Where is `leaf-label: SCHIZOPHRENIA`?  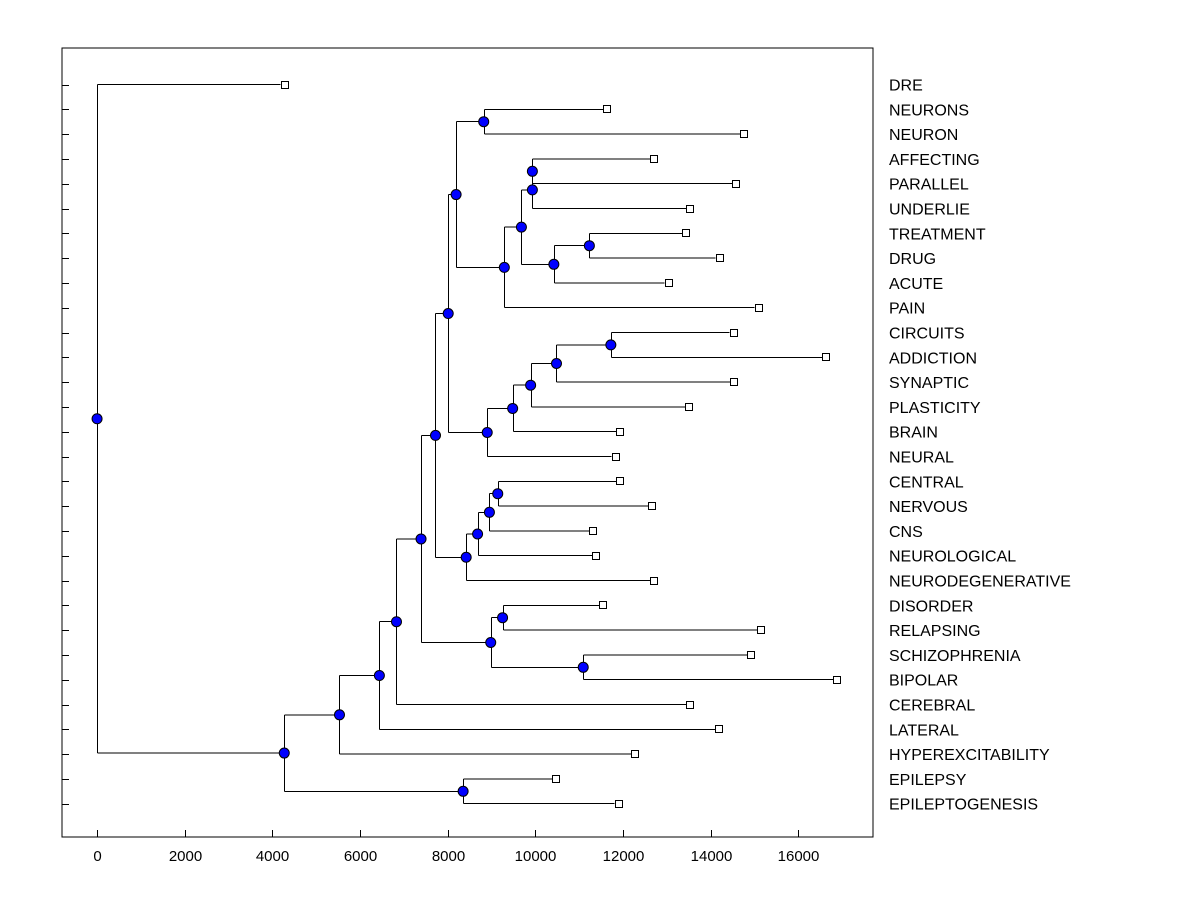
leaf-label: SCHIZOPHRENIA is located at coordinates (955, 656).